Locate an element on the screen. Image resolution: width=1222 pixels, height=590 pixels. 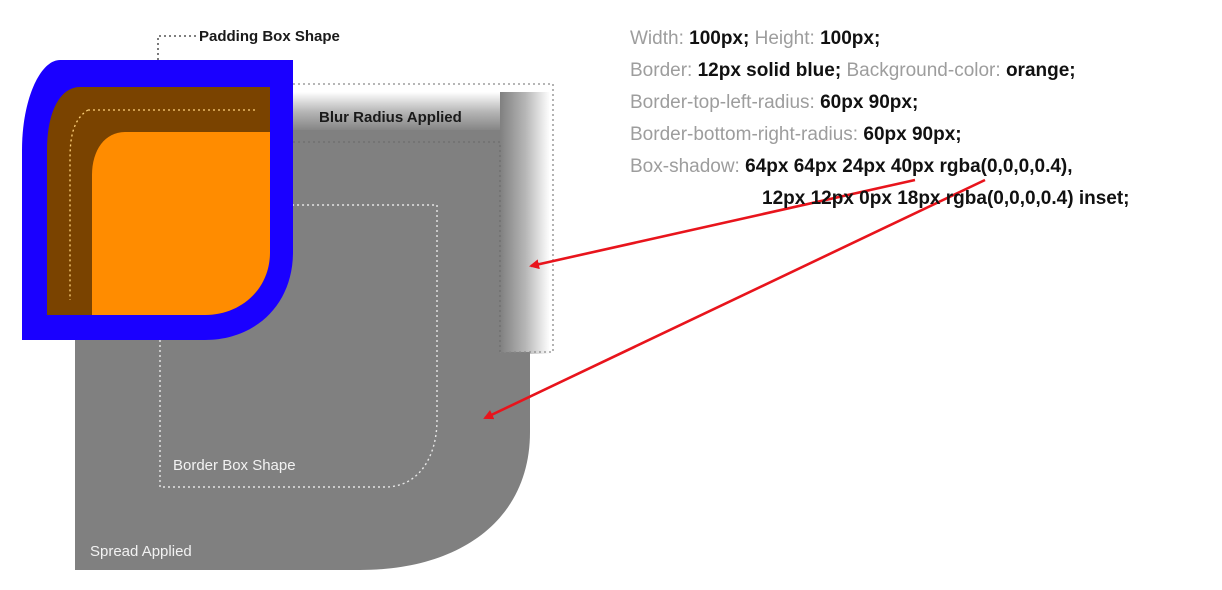
spec-line-3: Border-top-left-radius: 60px 90px; is located at coordinates (774, 102).